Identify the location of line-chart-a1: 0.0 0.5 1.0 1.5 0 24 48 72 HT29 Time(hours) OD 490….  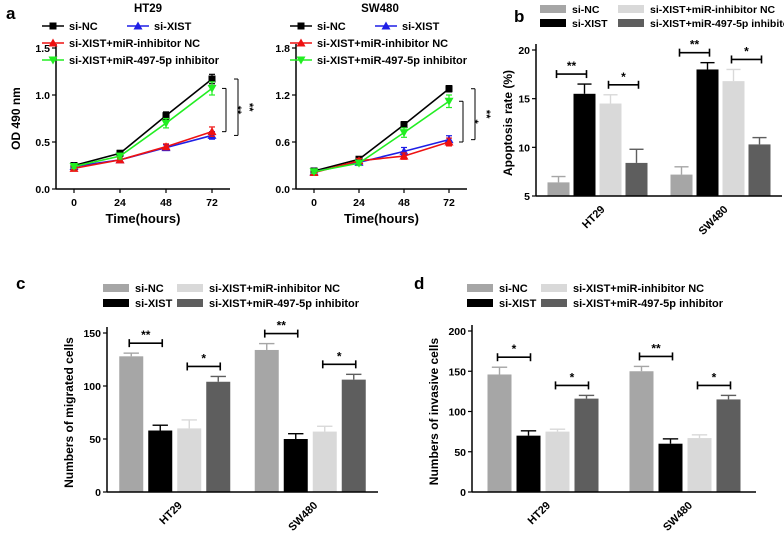
(132, 114).